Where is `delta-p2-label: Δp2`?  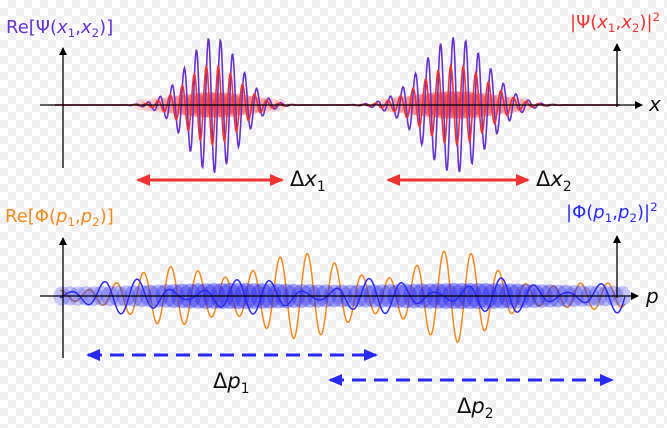 delta-p2-label: Δp2 is located at coordinates (475, 408).